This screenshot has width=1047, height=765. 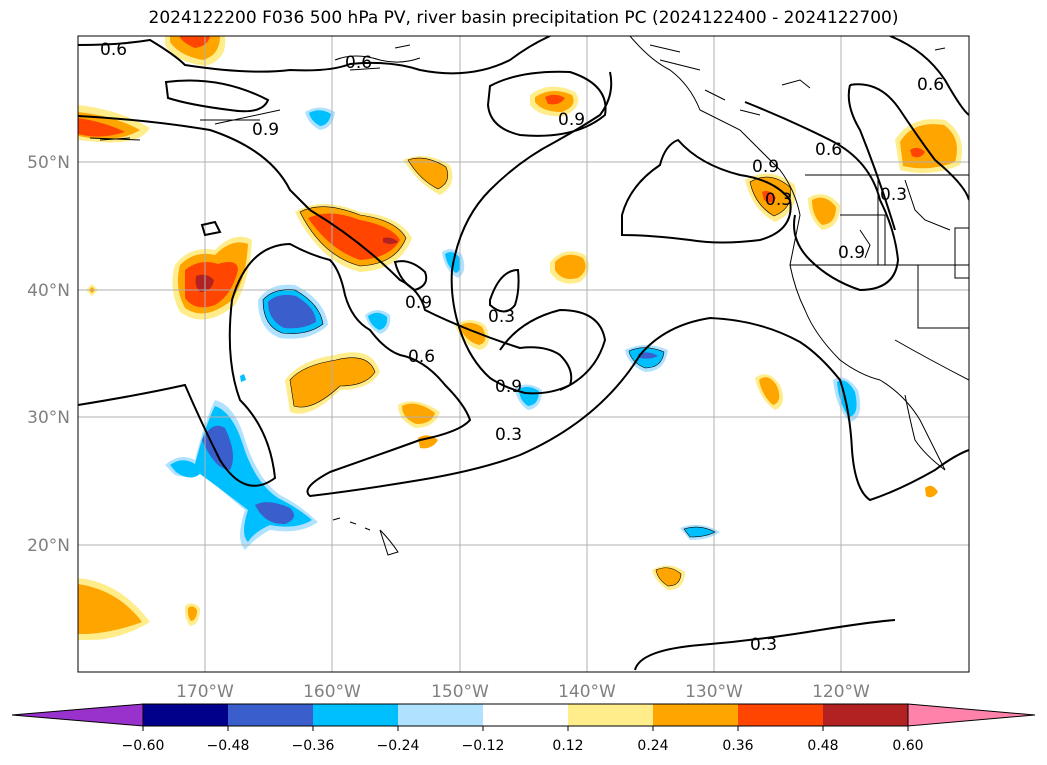 I want to click on lon-label-170w: 170°W, so click(x=205, y=692).